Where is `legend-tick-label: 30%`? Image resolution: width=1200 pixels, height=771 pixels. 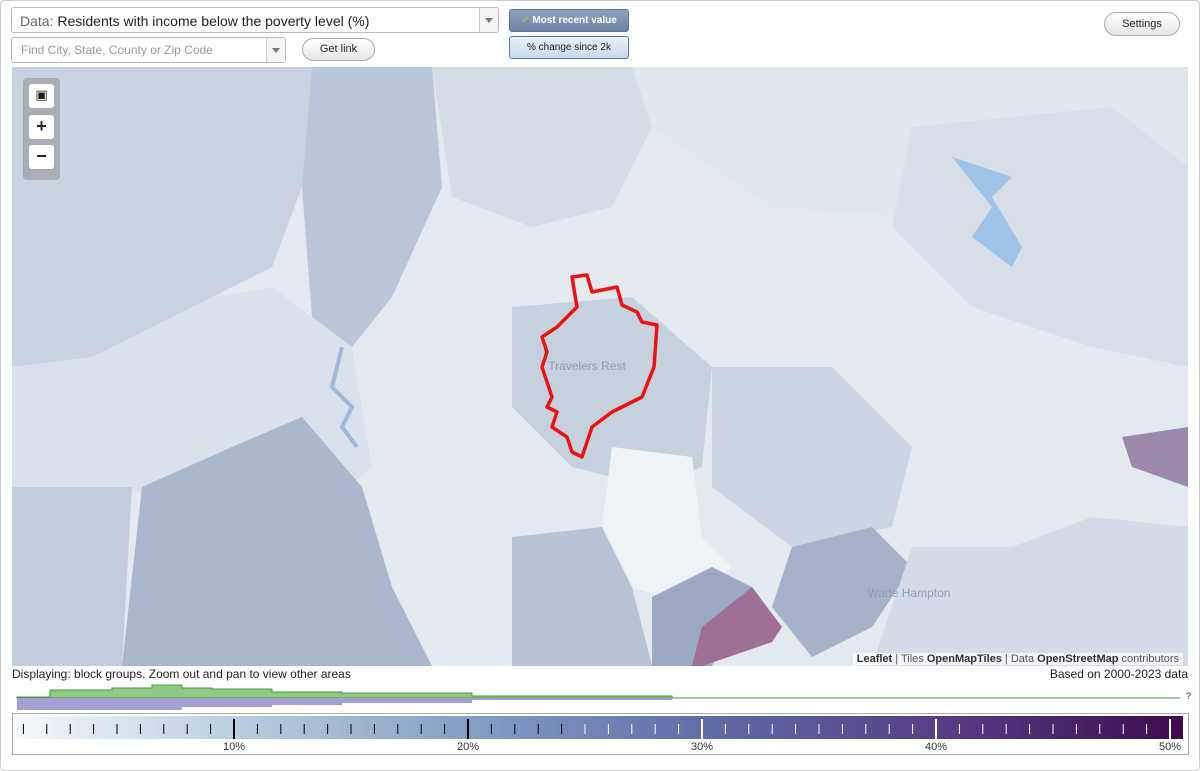
legend-tick-label: 30% is located at coordinates (702, 747).